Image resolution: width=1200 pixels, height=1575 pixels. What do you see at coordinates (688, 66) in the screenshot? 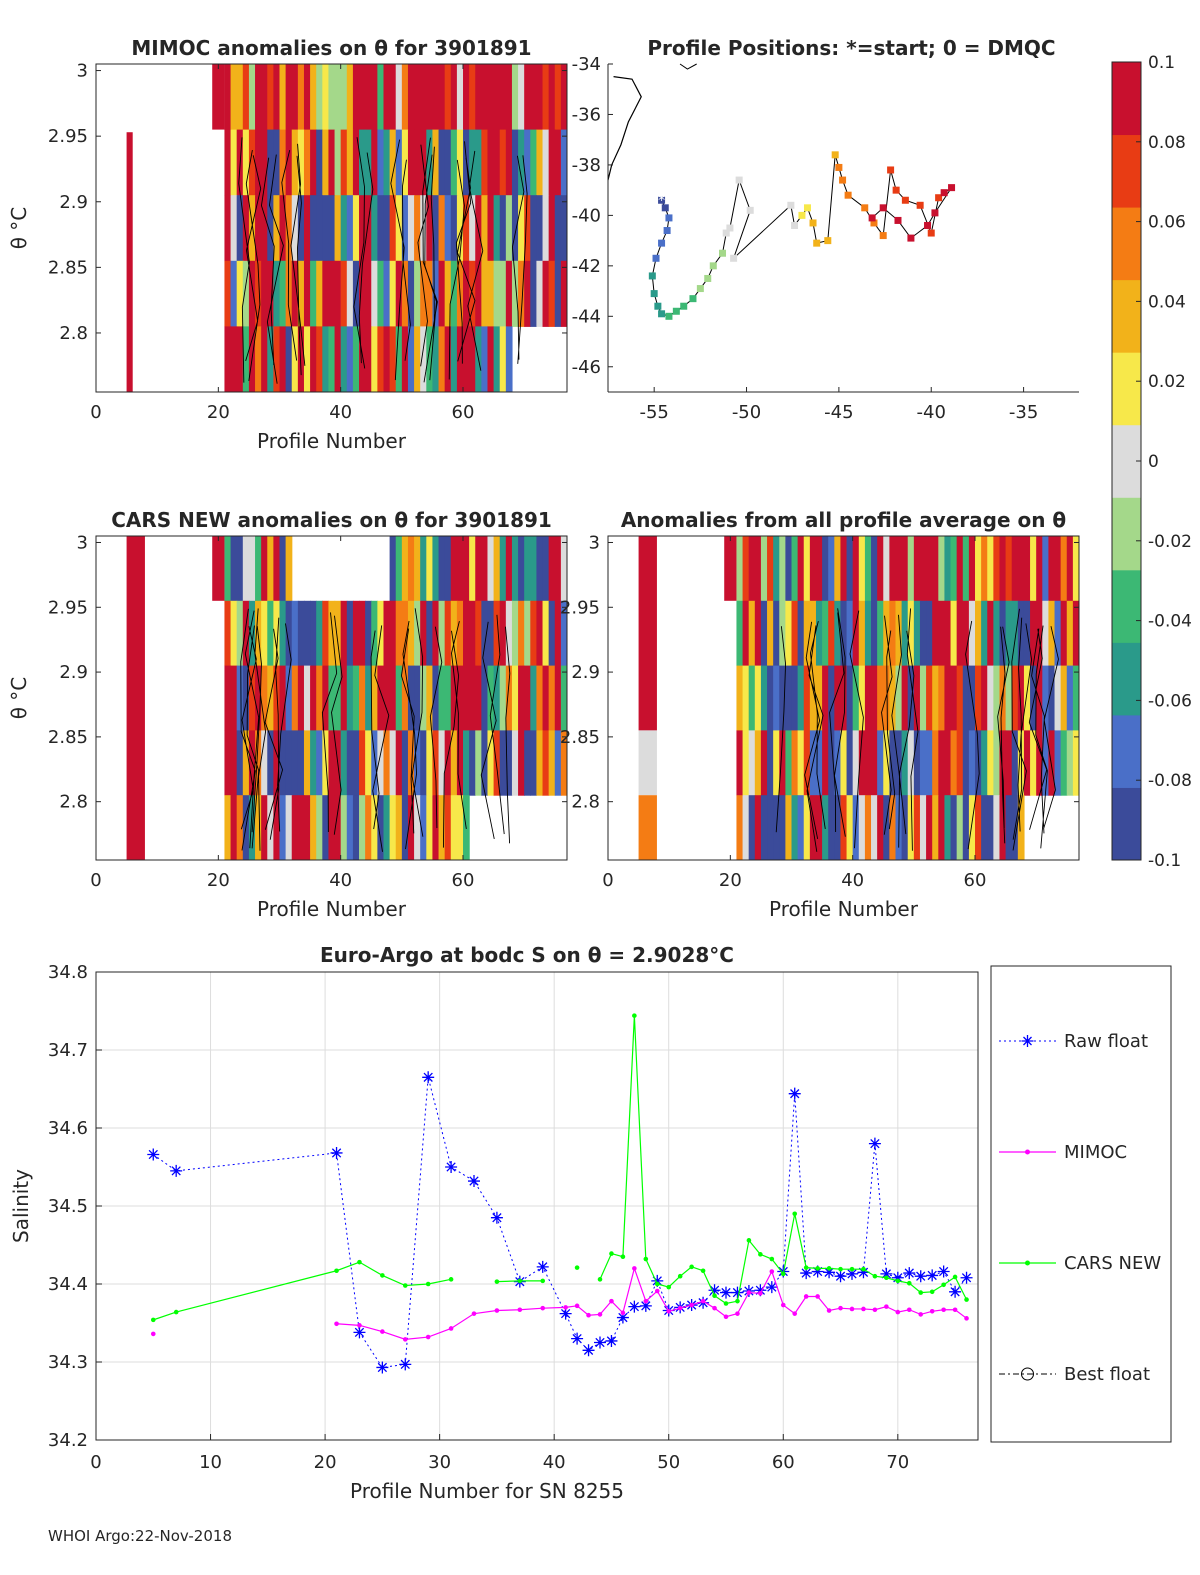
I see `coastline` at bounding box center [688, 66].